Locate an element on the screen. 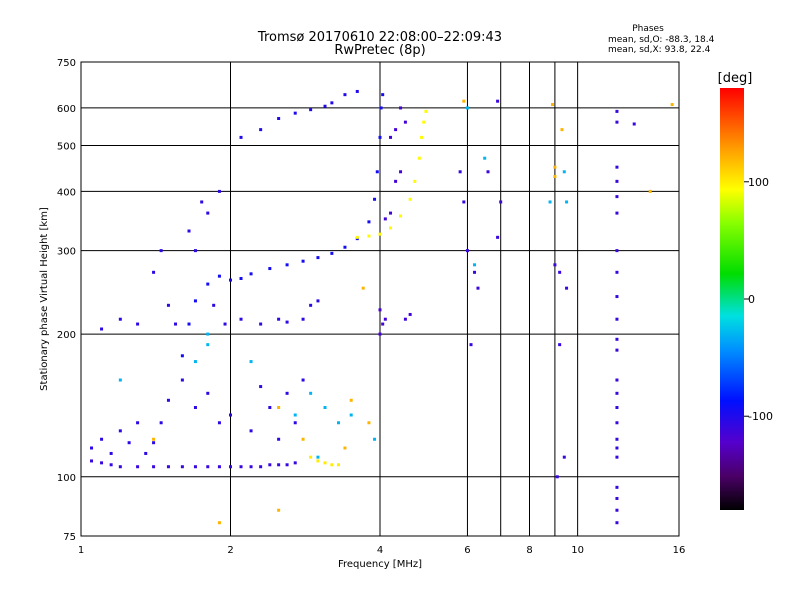 This screenshot has width=800, height=604. y-tick-label: 300 is located at coordinates (66, 252).